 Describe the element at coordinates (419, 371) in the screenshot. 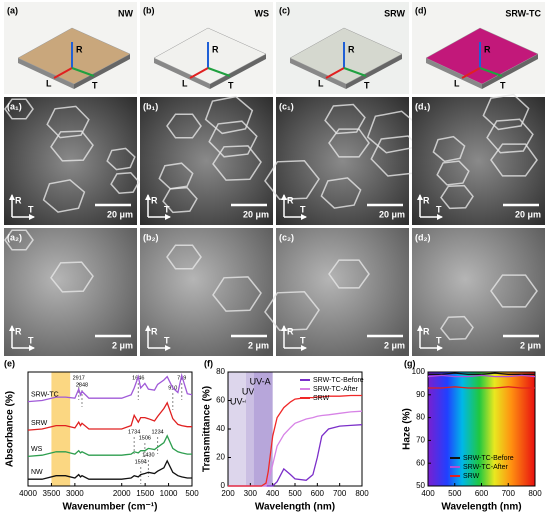

I see `y-tick-label: 100` at that location.